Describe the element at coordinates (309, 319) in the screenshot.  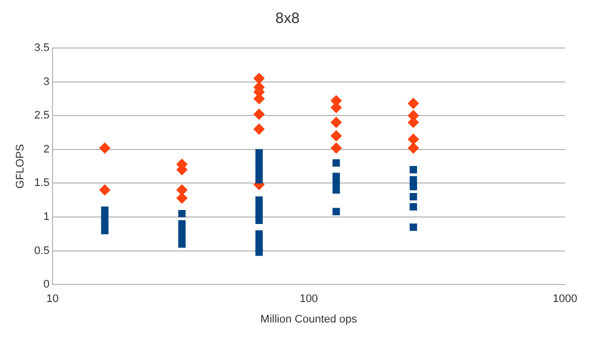
I see `x-axis-title: Million Counted ops` at that location.